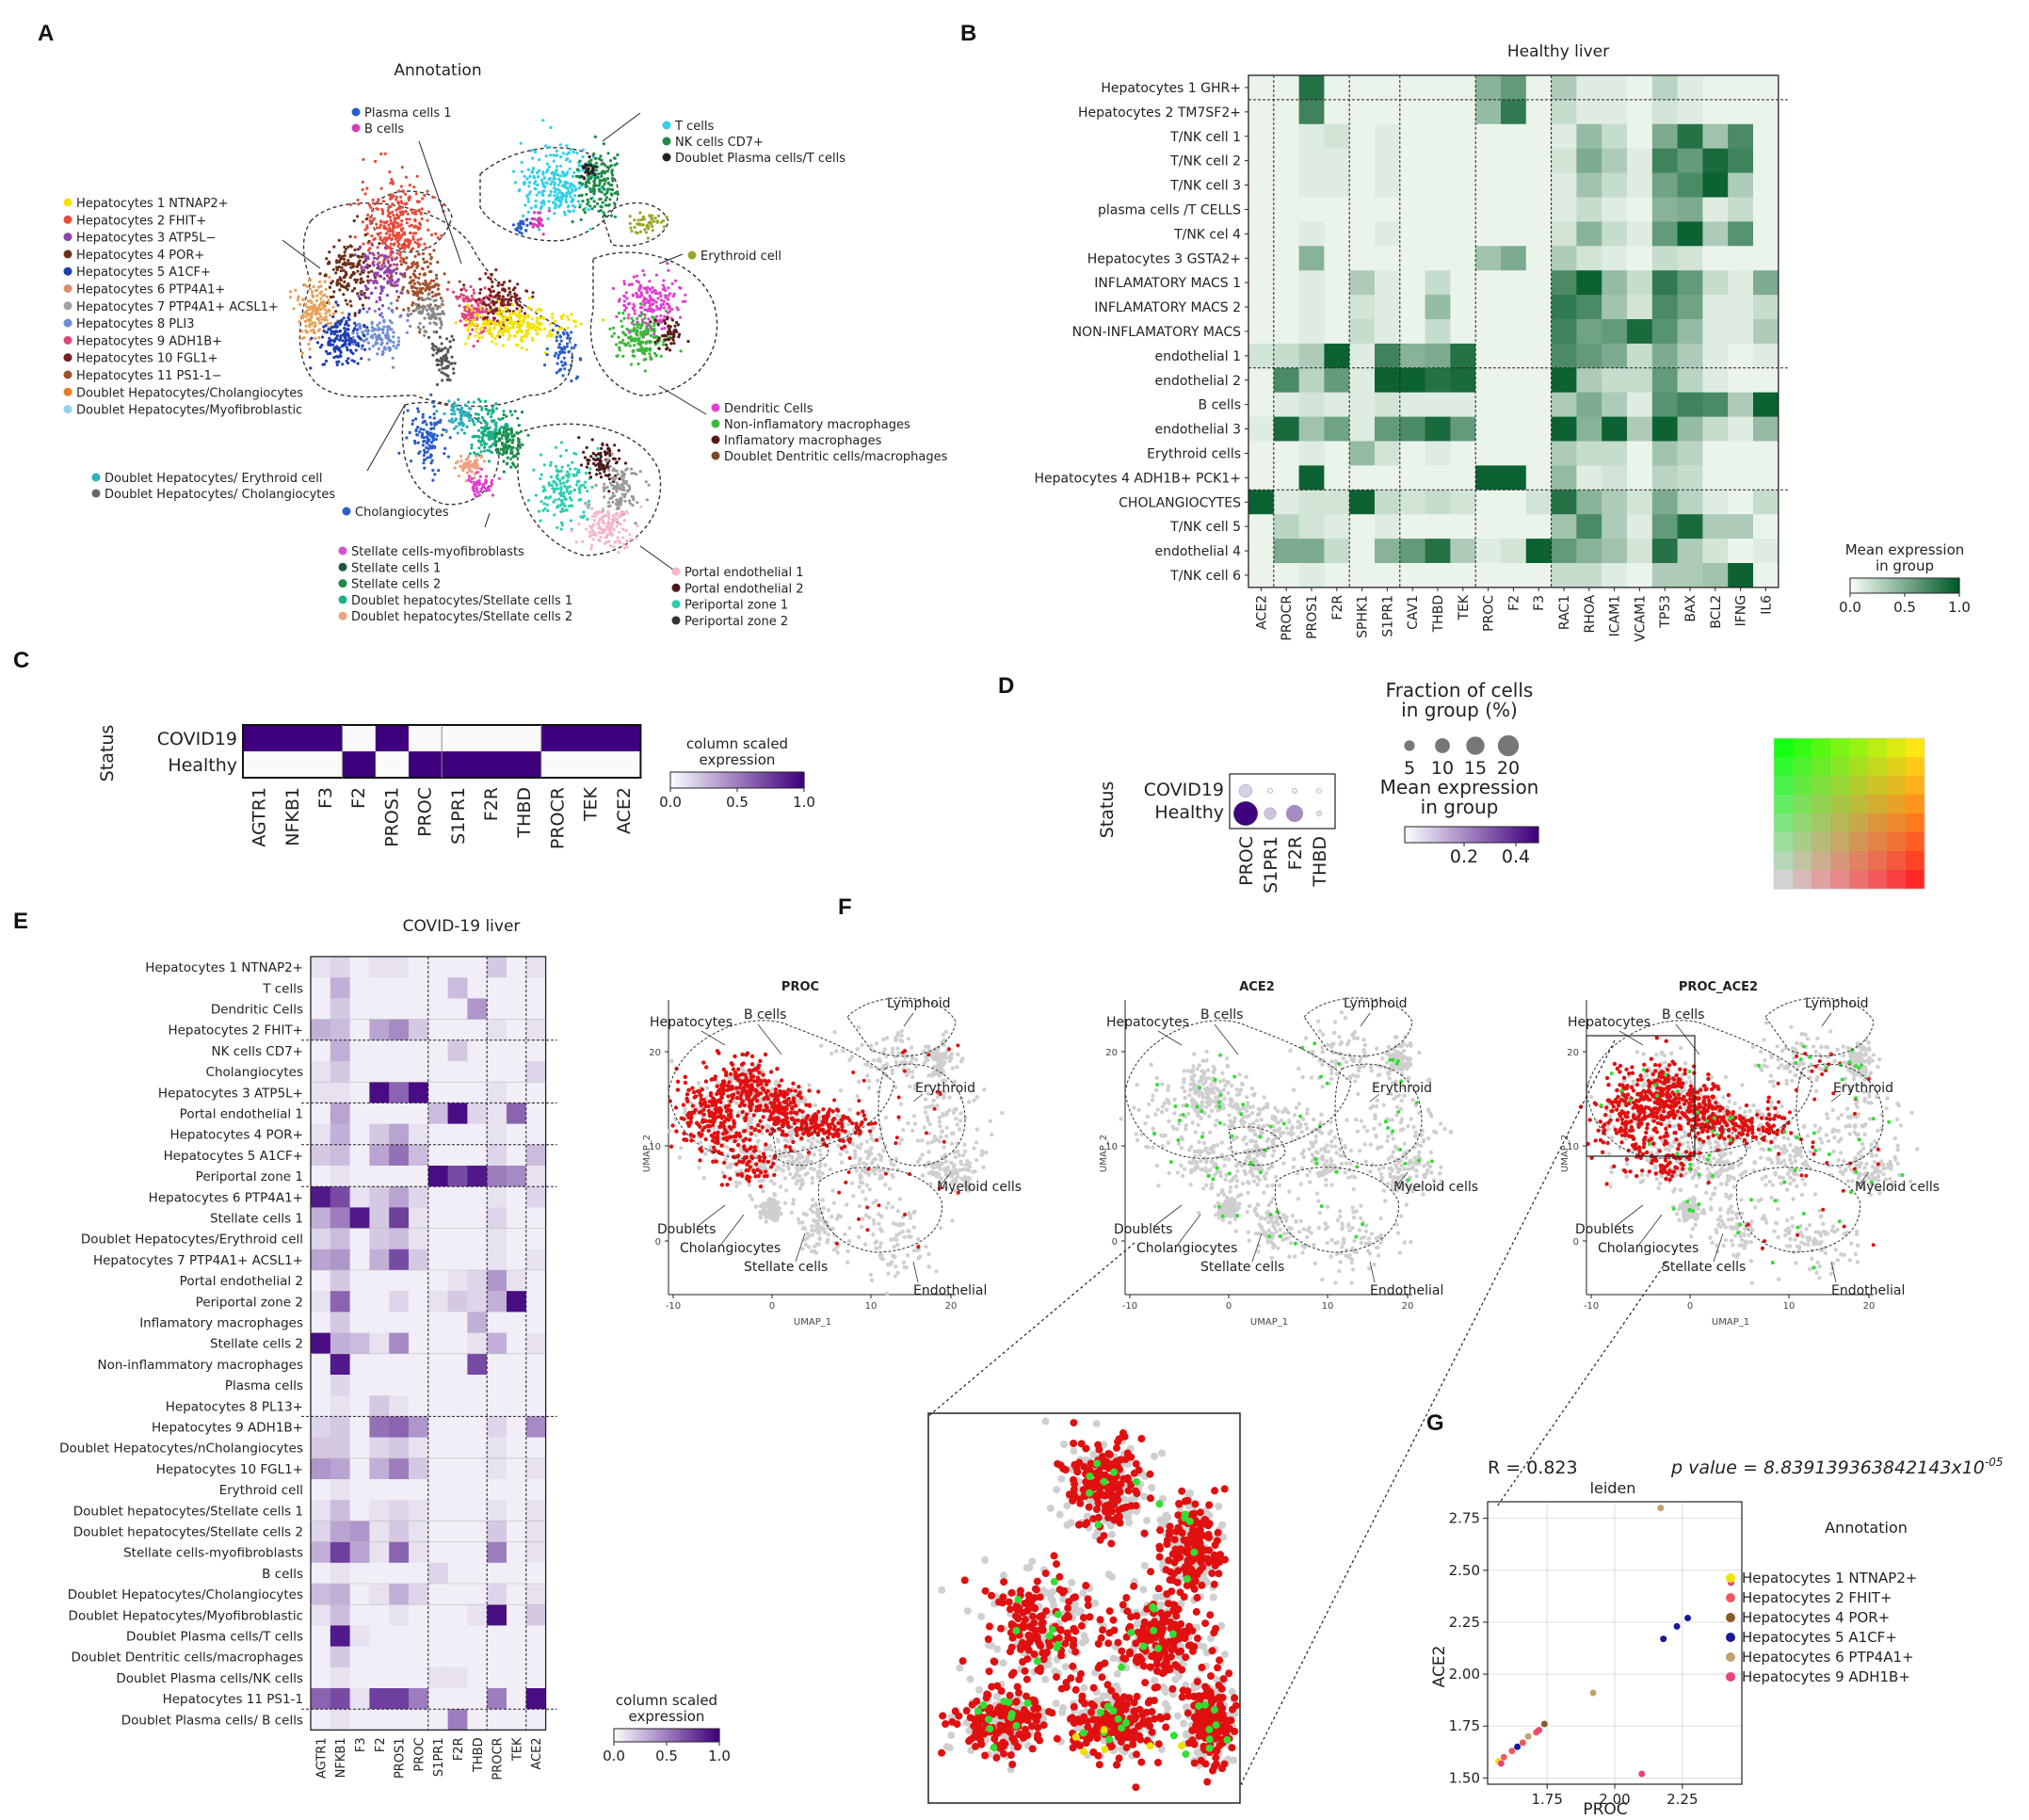 This screenshot has width=2029, height=1820. What do you see at coordinates (1402, 1088) in the screenshot?
I see `umap-region-label: Erythroid` at bounding box center [1402, 1088].